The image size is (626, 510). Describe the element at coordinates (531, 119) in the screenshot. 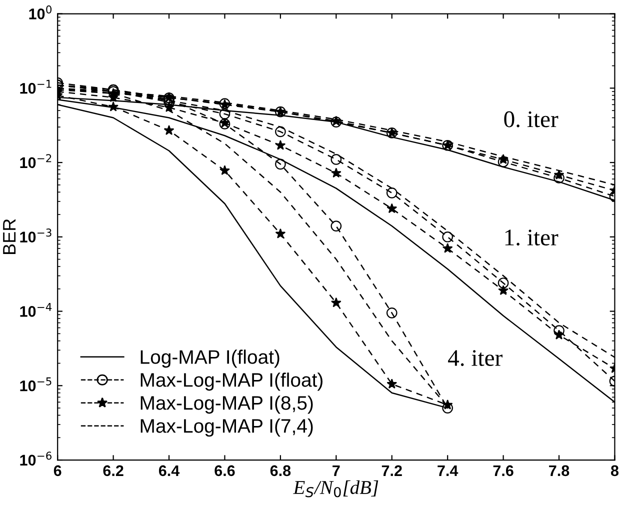

I see `annotation: 0. iter` at that location.